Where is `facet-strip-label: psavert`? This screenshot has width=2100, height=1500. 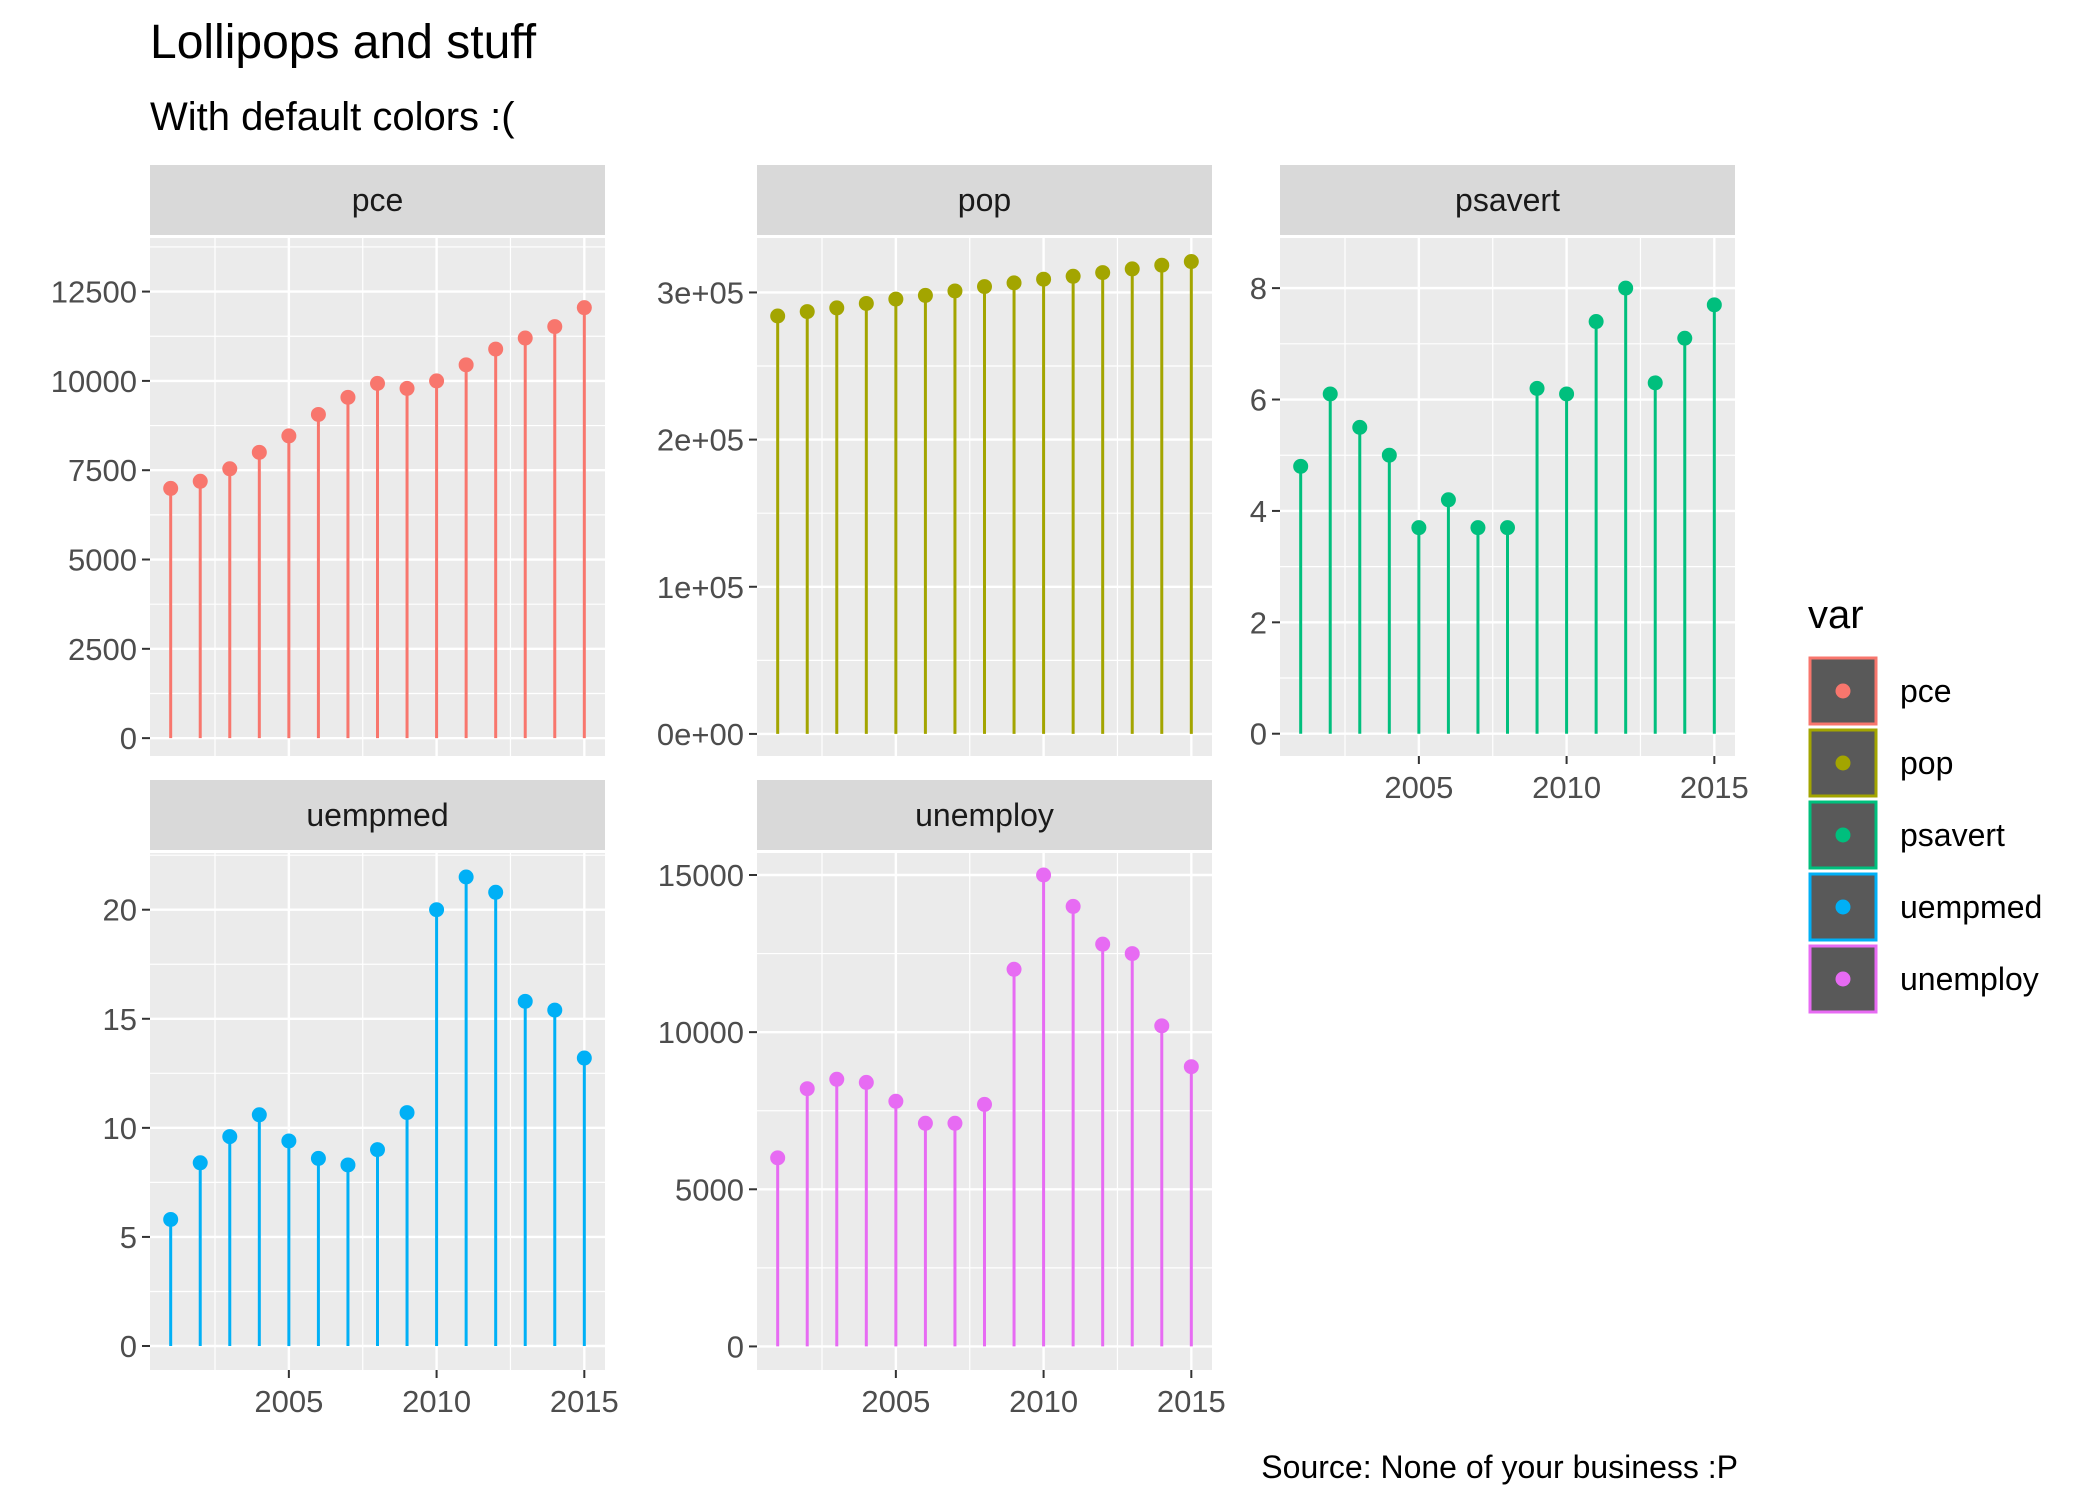 facet-strip-label: psavert is located at coordinates (1507, 200).